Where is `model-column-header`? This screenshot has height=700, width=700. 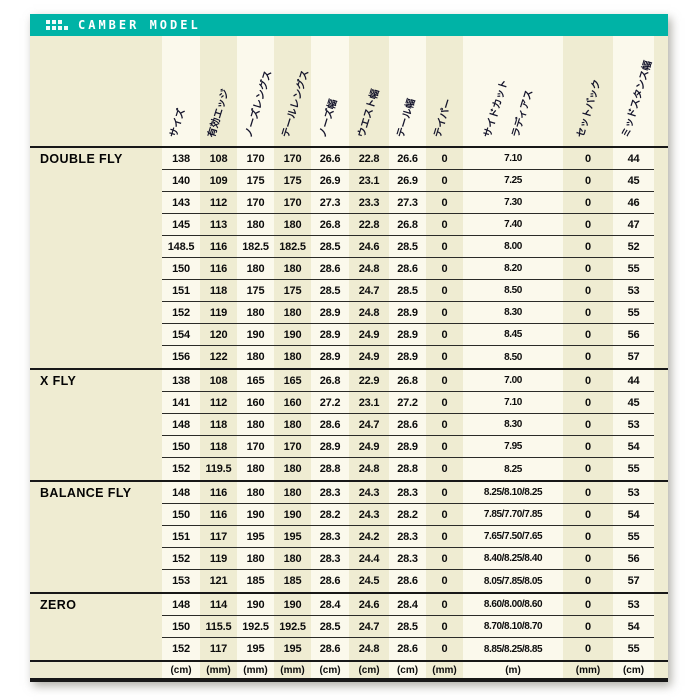
model-column-header is located at coordinates (96, 91).